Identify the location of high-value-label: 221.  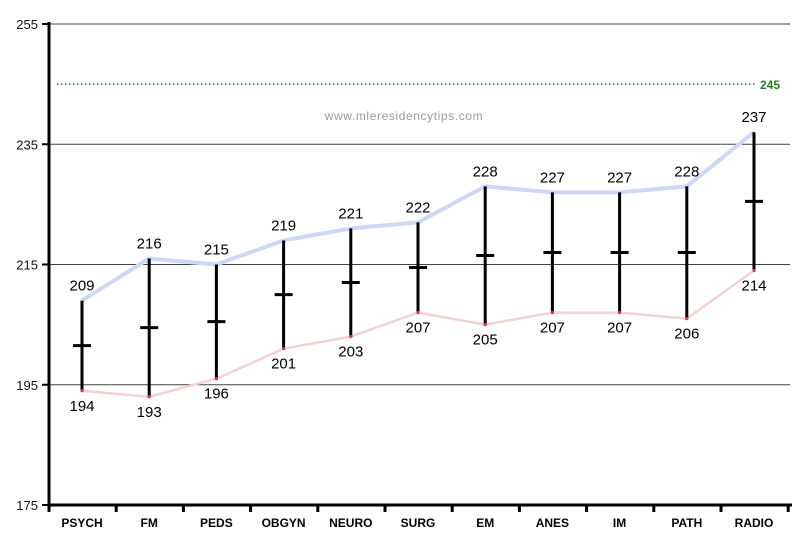
(350, 213).